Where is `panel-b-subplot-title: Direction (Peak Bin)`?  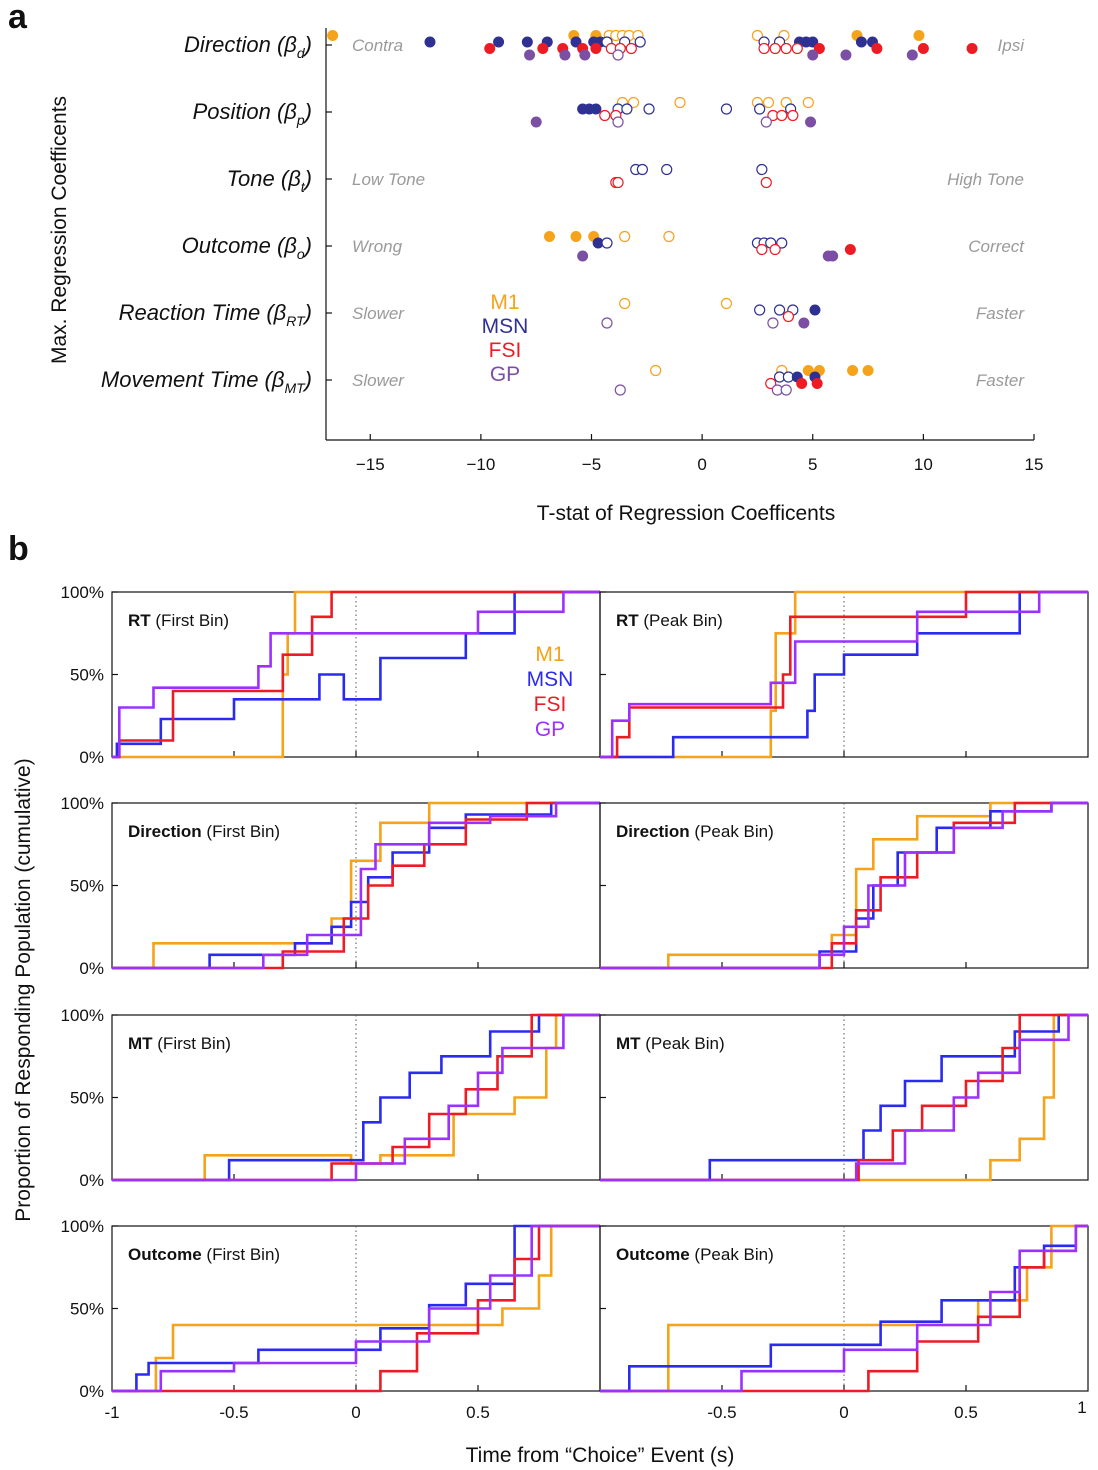
panel-b-subplot-title: Direction (Peak Bin) is located at coordinates (695, 831).